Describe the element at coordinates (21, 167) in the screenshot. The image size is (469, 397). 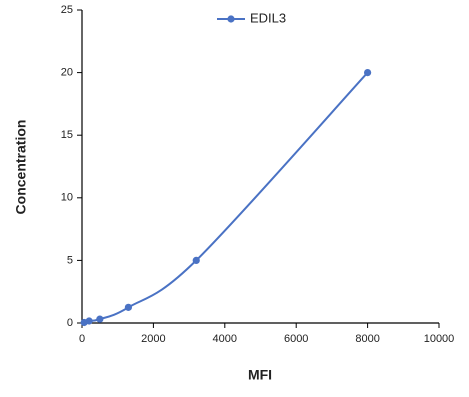
I see `y-axis-label: Concentration` at that location.